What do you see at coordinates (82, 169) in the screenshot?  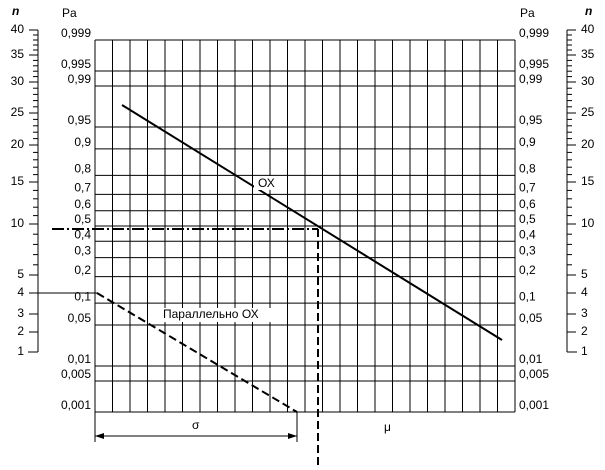 I see `probability-label-left: 0,8` at bounding box center [82, 169].